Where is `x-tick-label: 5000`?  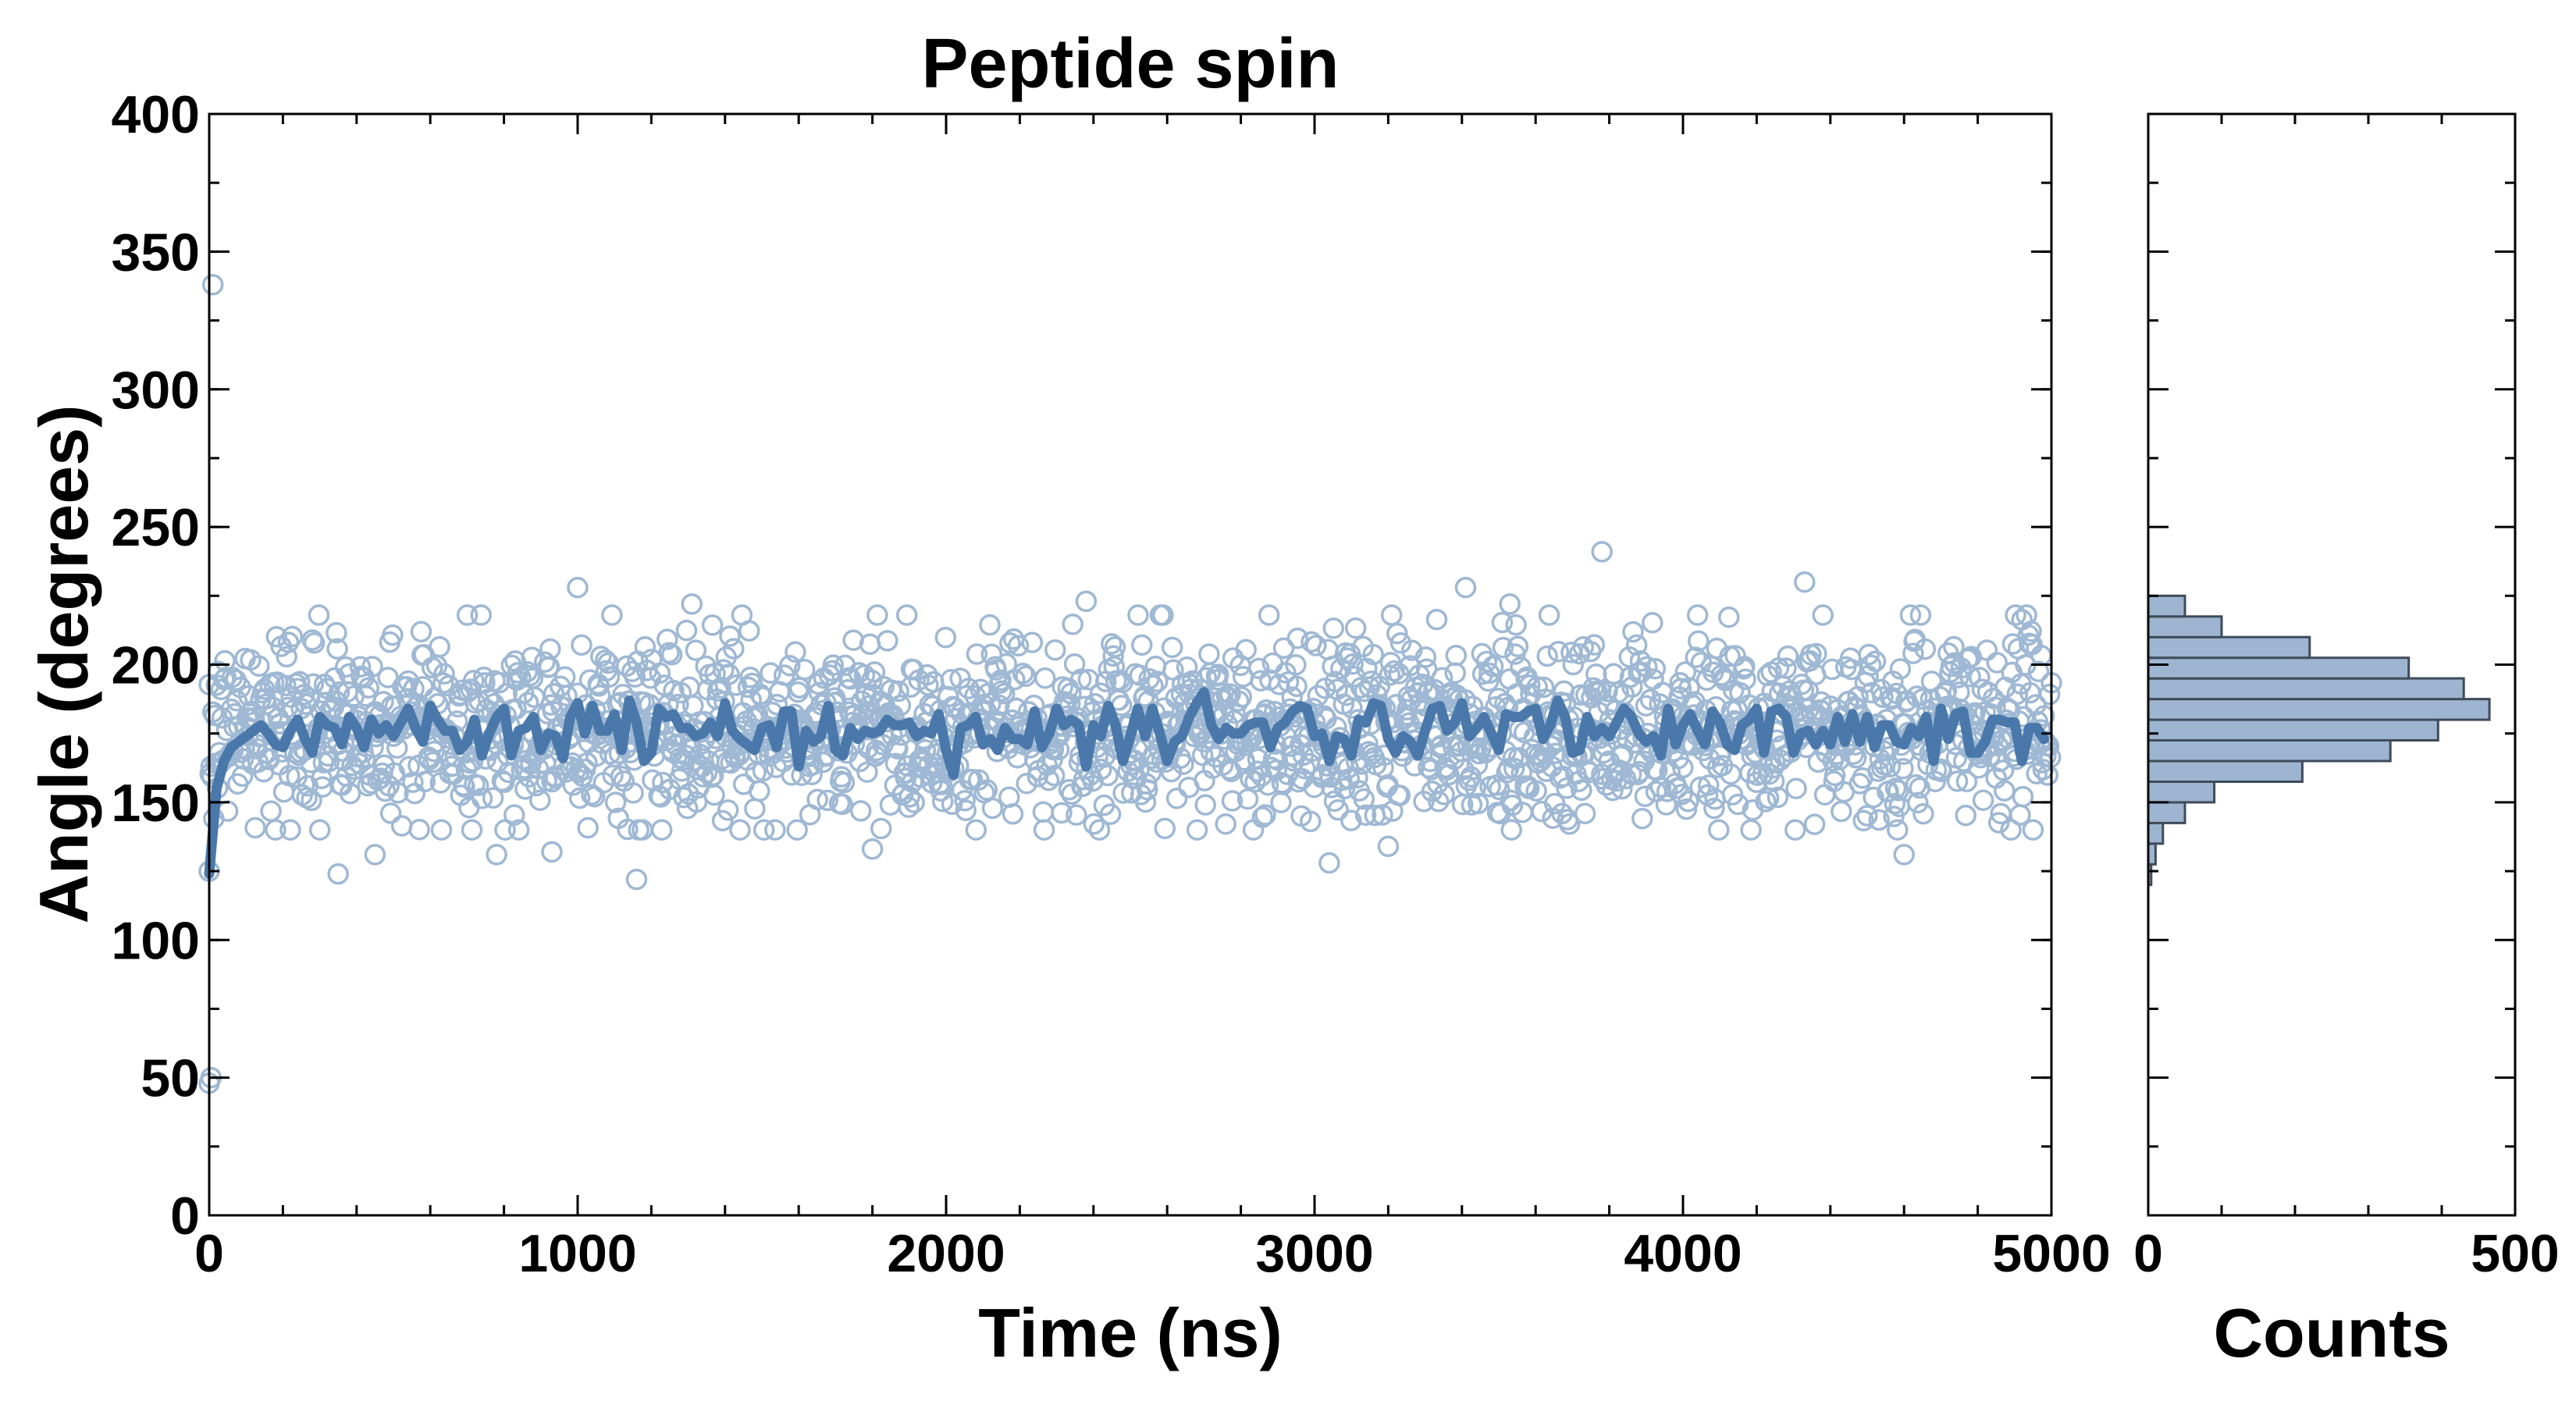
x-tick-label: 5000 is located at coordinates (2051, 1253).